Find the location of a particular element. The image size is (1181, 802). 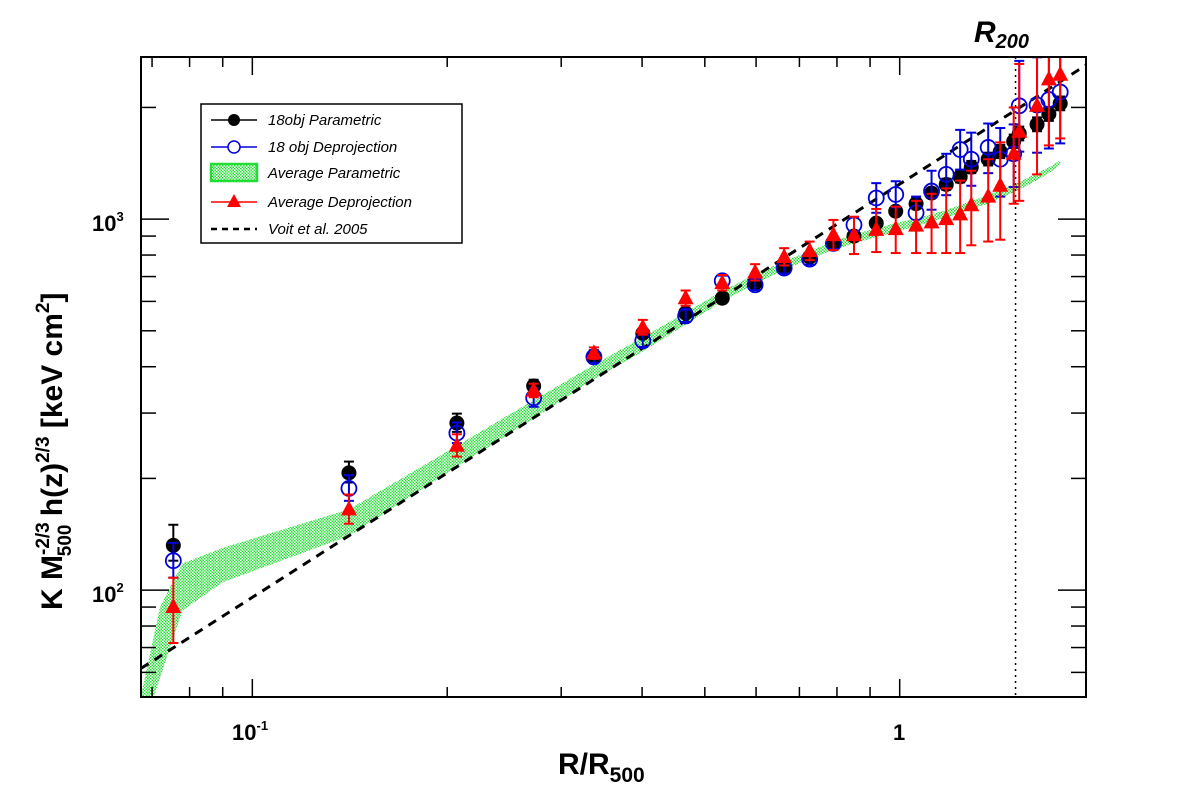

svg-text: 18obj Parametric is located at coordinates (325, 120).